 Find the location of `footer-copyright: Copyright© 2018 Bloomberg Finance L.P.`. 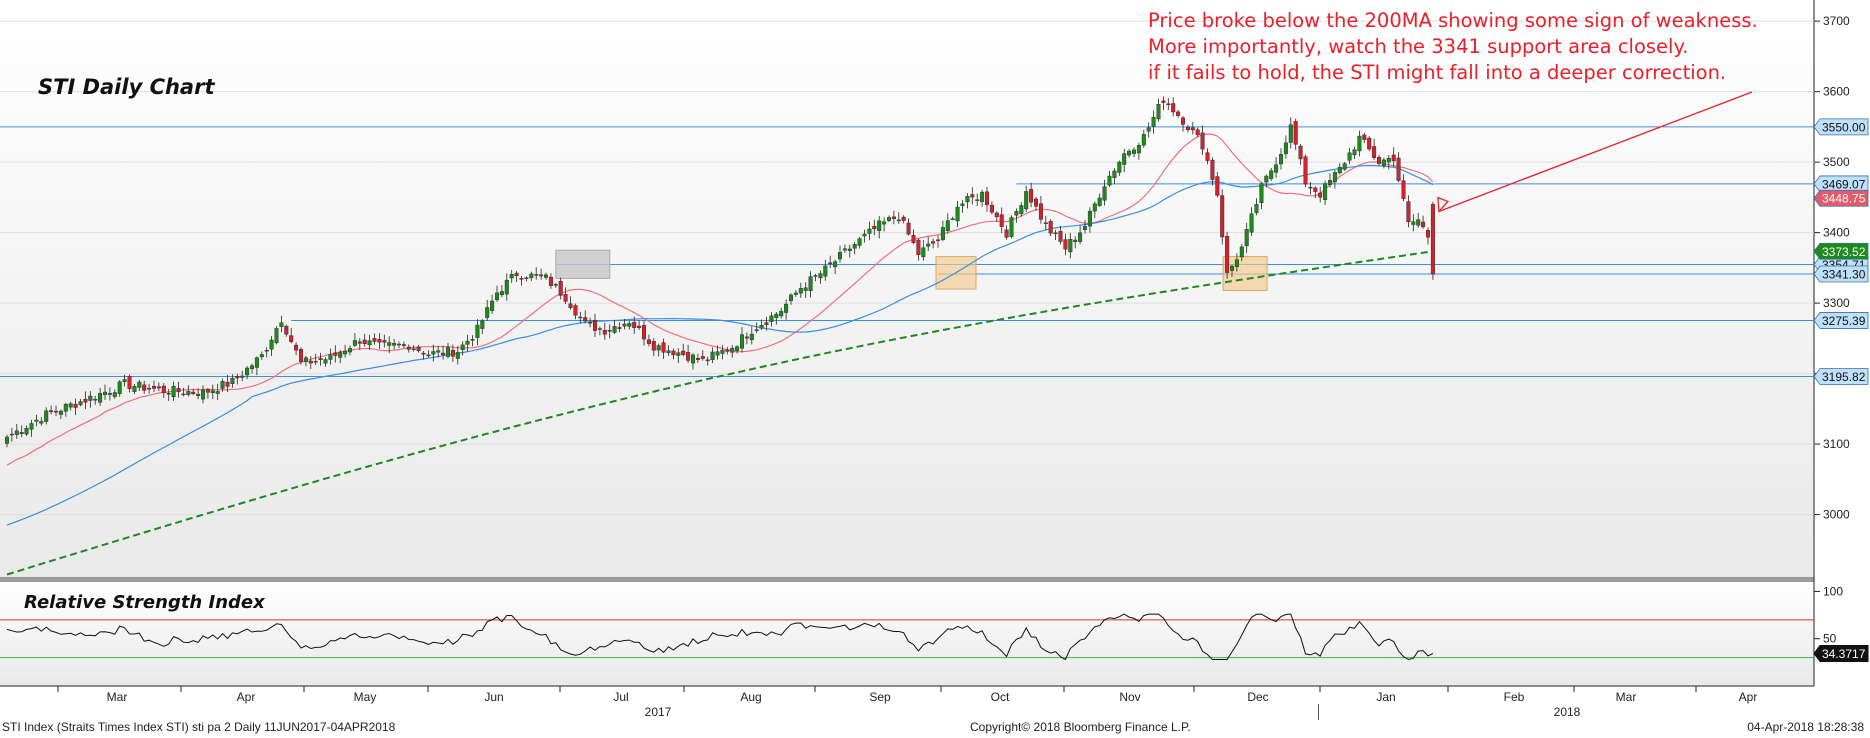

footer-copyright: Copyright© 2018 Bloomberg Finance L.P. is located at coordinates (1080, 727).